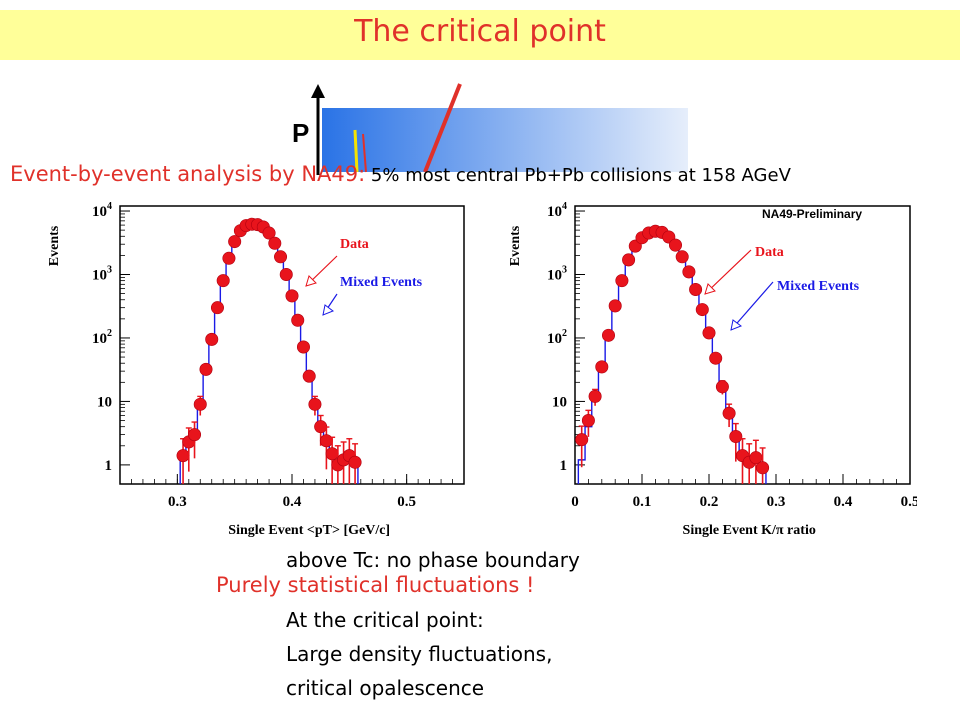 The image size is (960, 720). Describe the element at coordinates (728, 272) in the screenshot. I see `data-annotation-arrow-icon` at that location.